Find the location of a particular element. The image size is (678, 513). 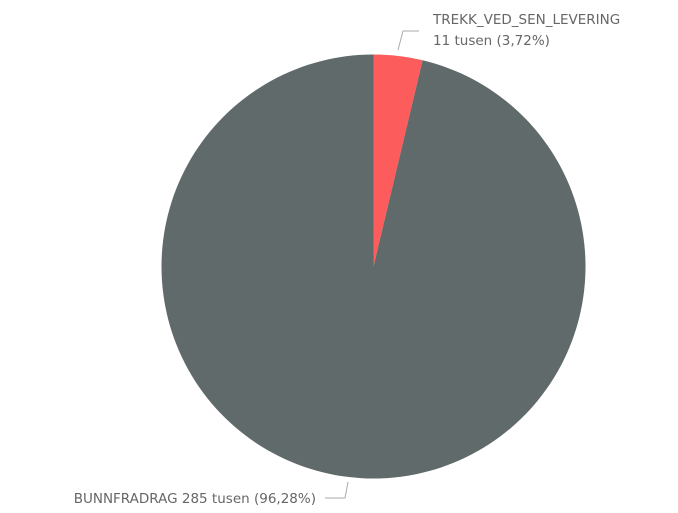

slice-percent-bunnfradrag: (96,28%) is located at coordinates (285, 499).